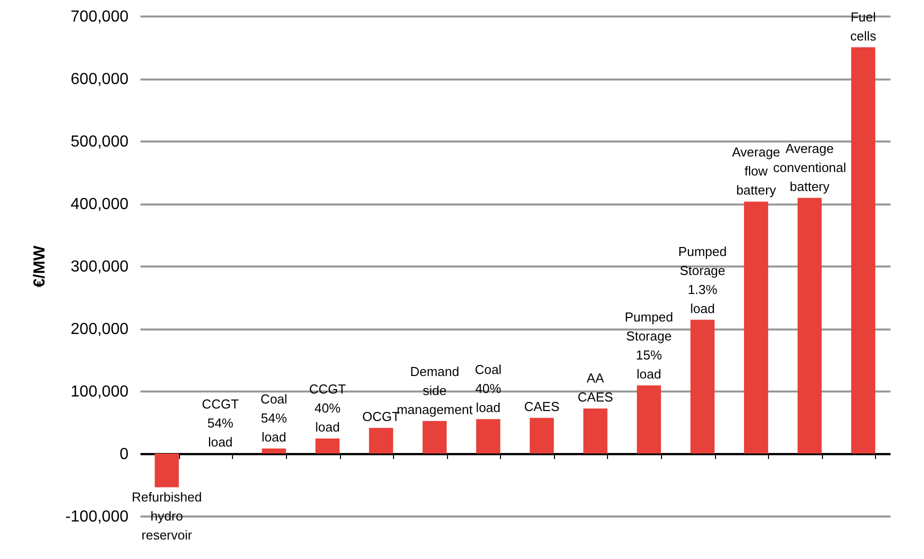 The image size is (924, 559). What do you see at coordinates (97, 517) in the screenshot?
I see `y-tick-label: -100,000` at bounding box center [97, 517].